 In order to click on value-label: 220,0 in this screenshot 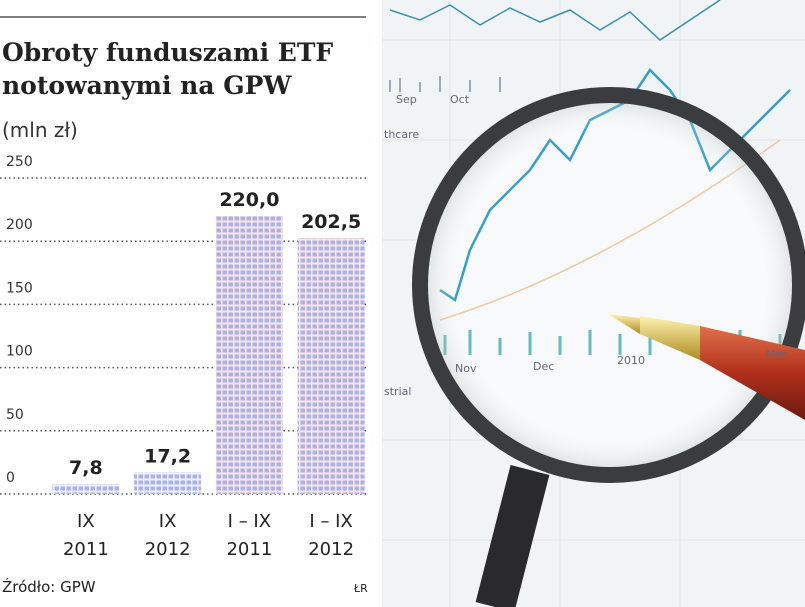, I will do `click(249, 200)`.